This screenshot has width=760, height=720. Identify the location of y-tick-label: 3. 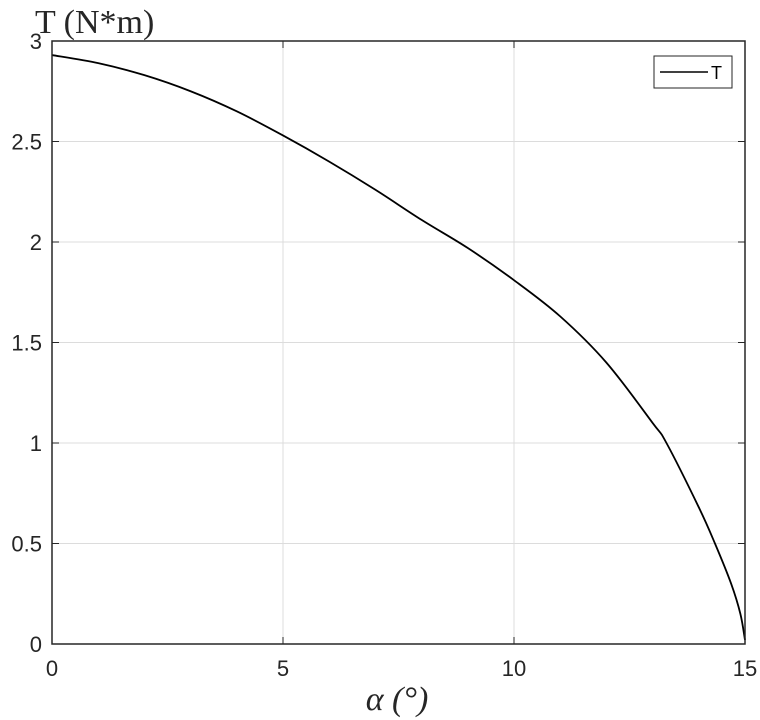
(36, 41).